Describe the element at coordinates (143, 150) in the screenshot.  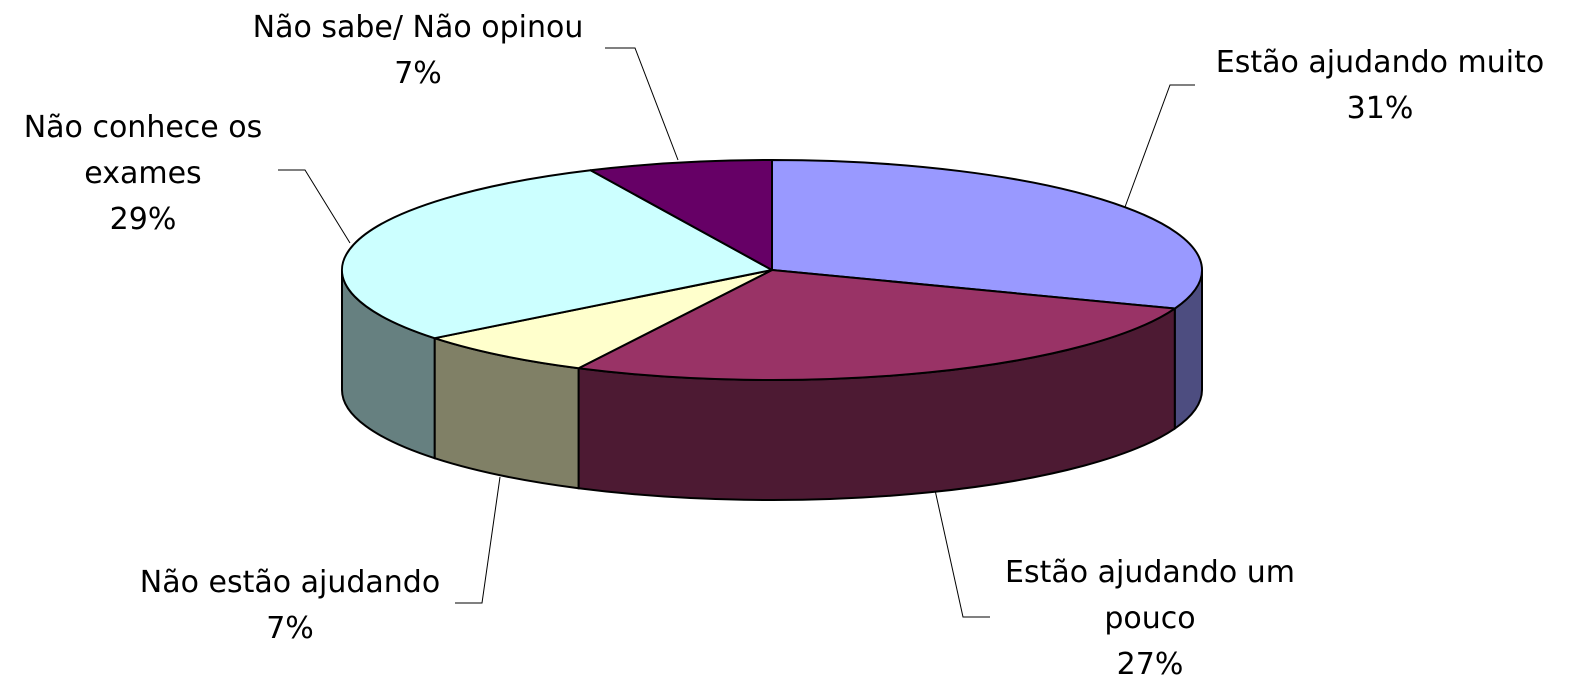
I see `category-label: Não conhece os exames` at that location.